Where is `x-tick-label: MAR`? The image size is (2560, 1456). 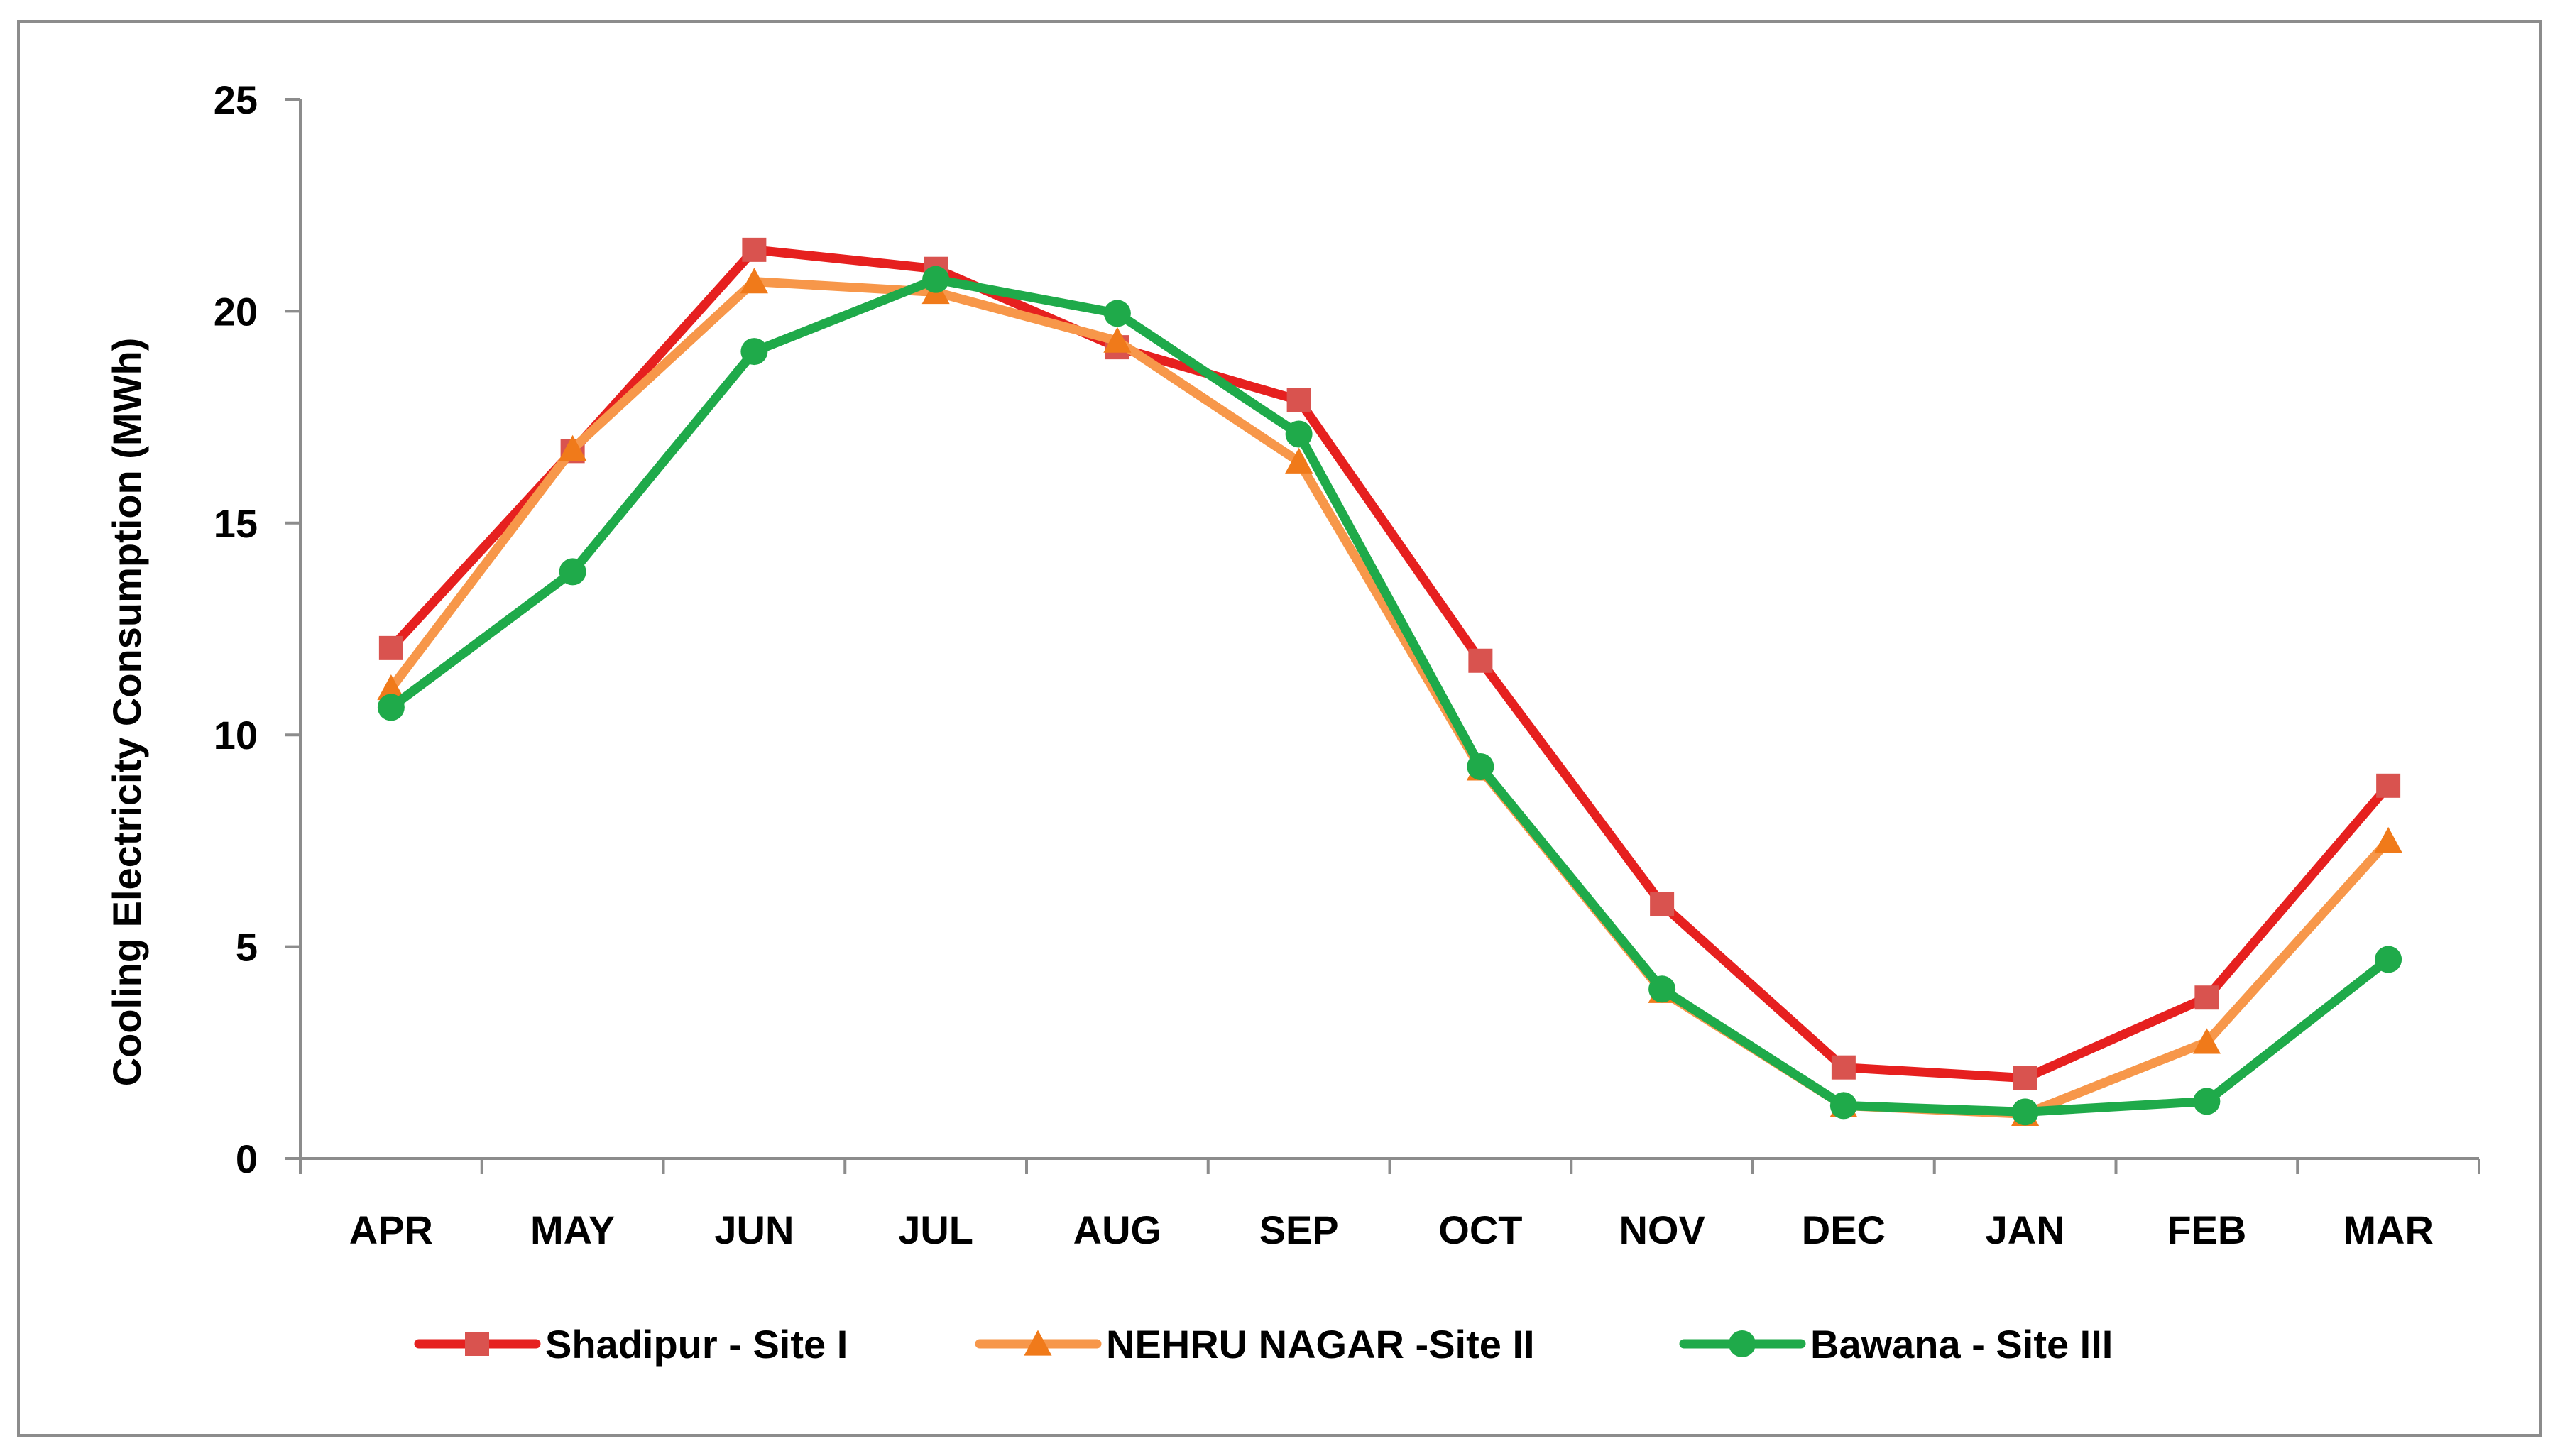 x-tick-label: MAR is located at coordinates (2389, 1230).